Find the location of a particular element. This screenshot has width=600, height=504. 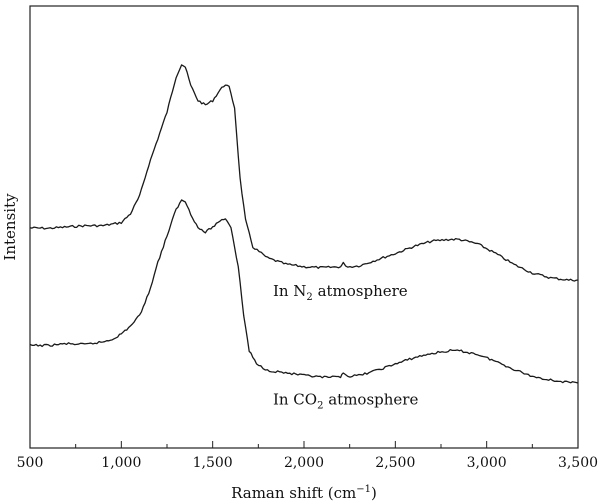

x-tick-label: 1,500 is located at coordinates (213, 463).